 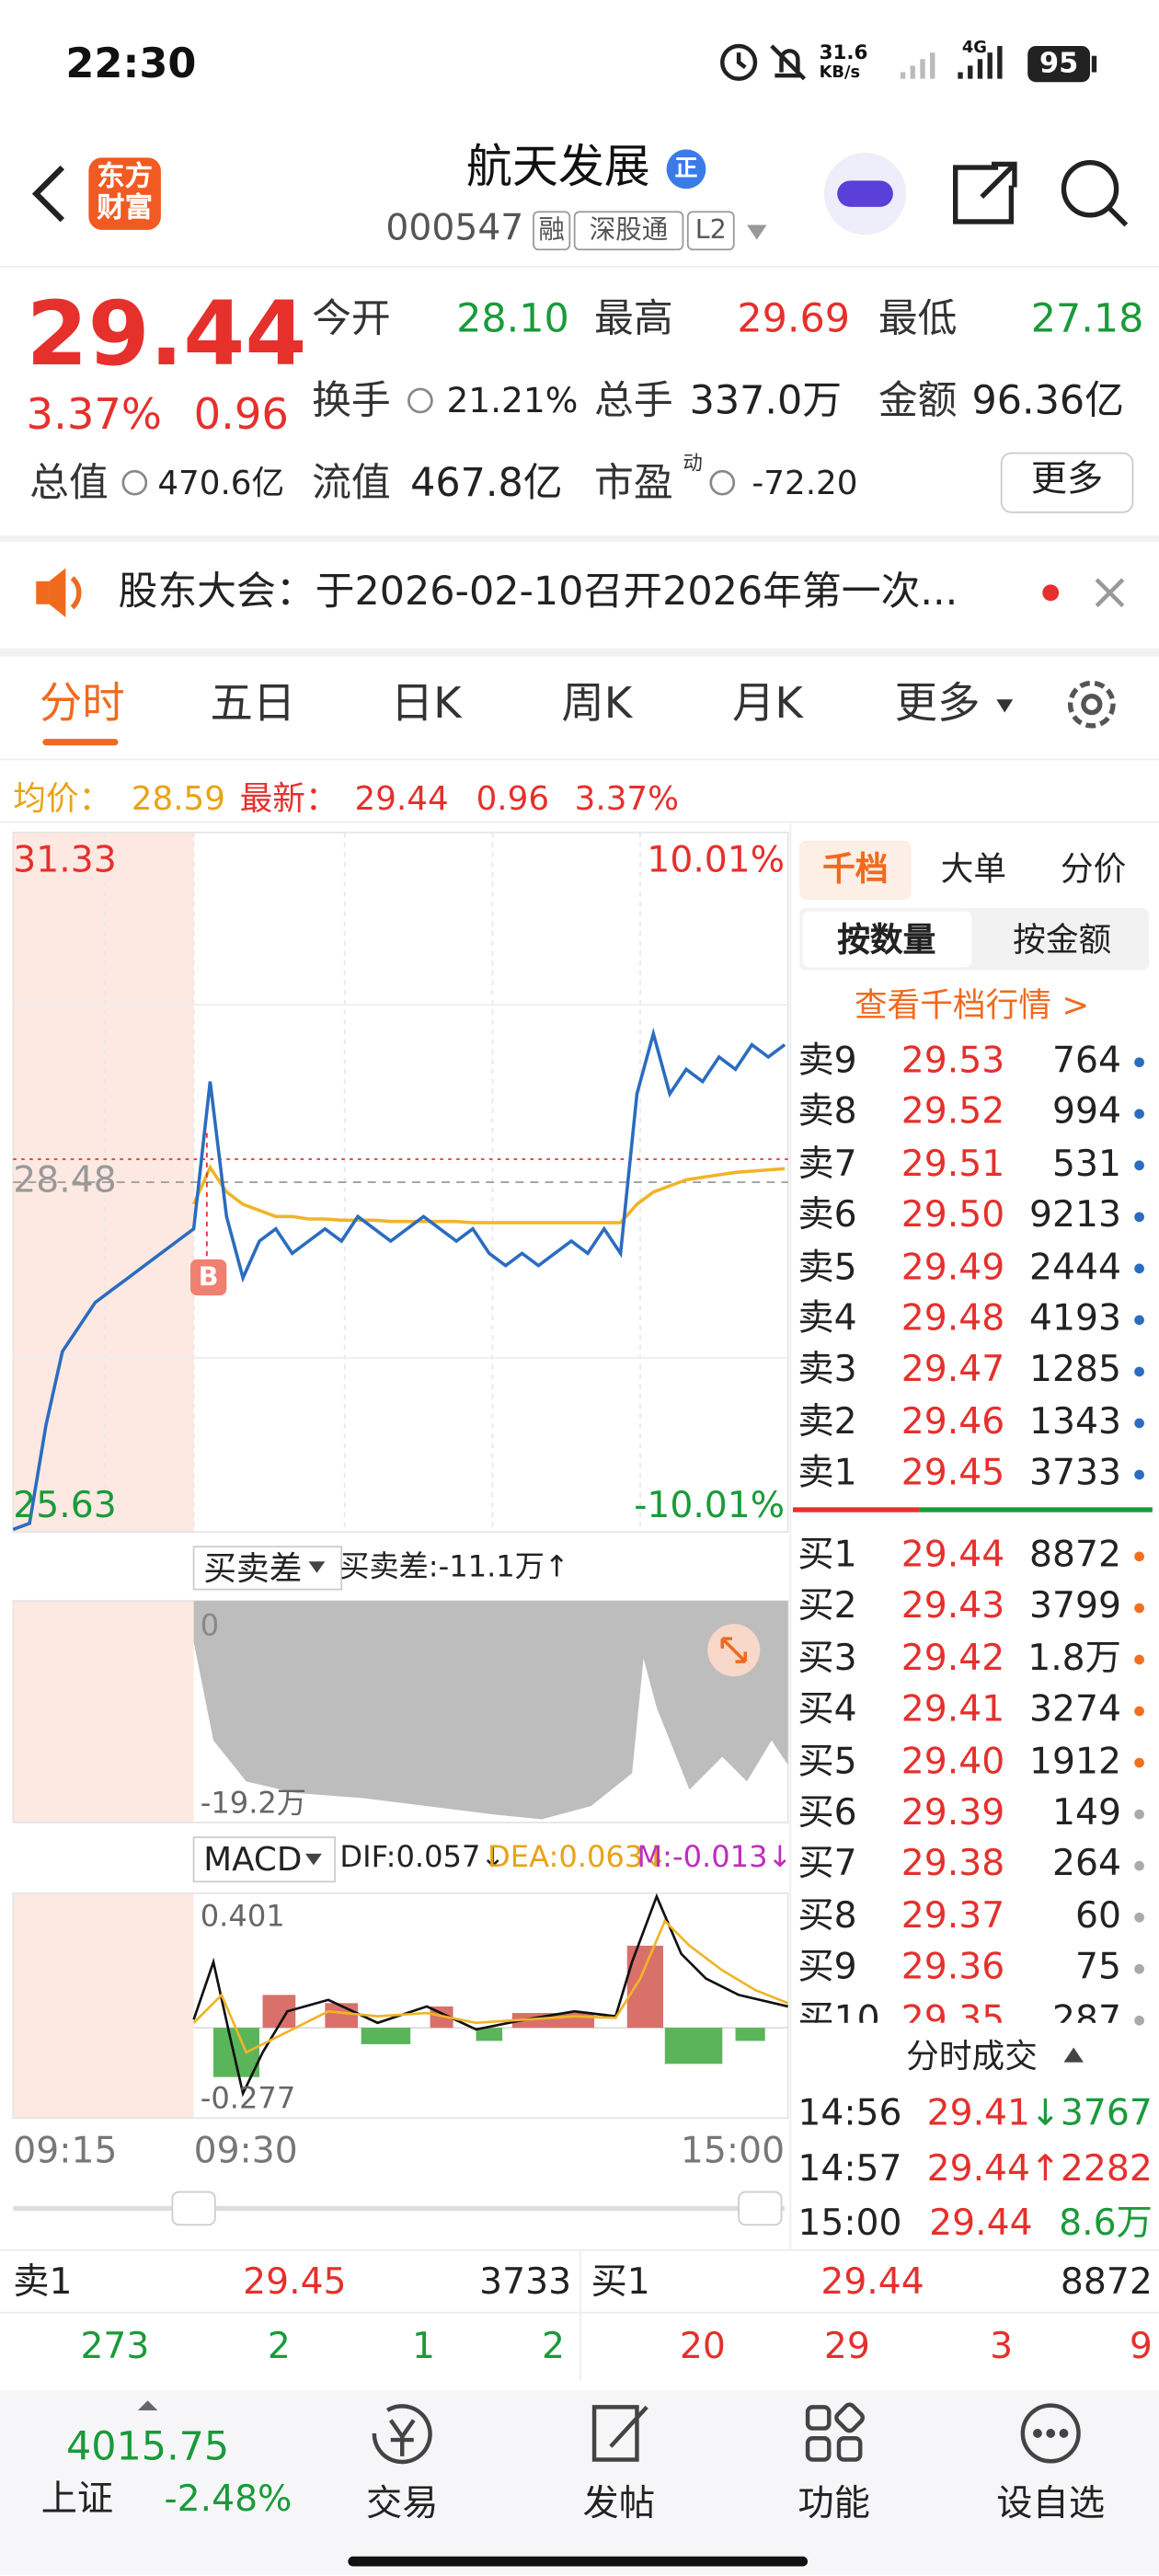 What do you see at coordinates (1045, 2114) in the screenshot?
I see `trade-arrow: ↓` at bounding box center [1045, 2114].